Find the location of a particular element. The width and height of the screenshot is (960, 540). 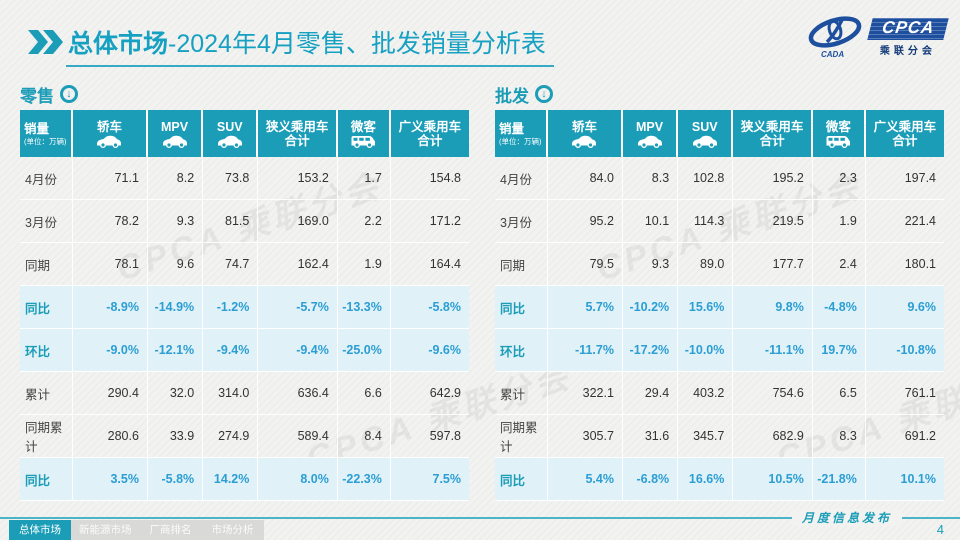

value-cell: -13.3% is located at coordinates (364, 307).